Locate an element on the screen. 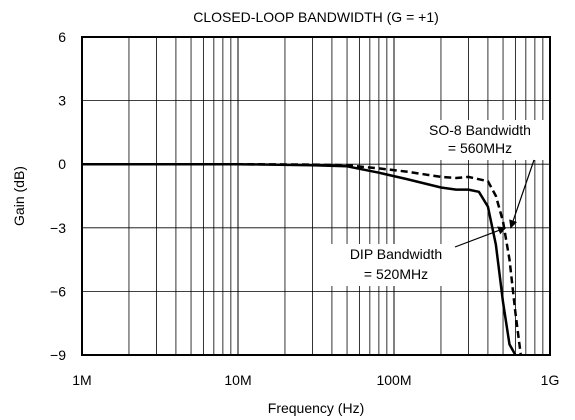 This screenshot has height=420, width=575. annotation-text: DIP Bandwidth is located at coordinates (396, 254).